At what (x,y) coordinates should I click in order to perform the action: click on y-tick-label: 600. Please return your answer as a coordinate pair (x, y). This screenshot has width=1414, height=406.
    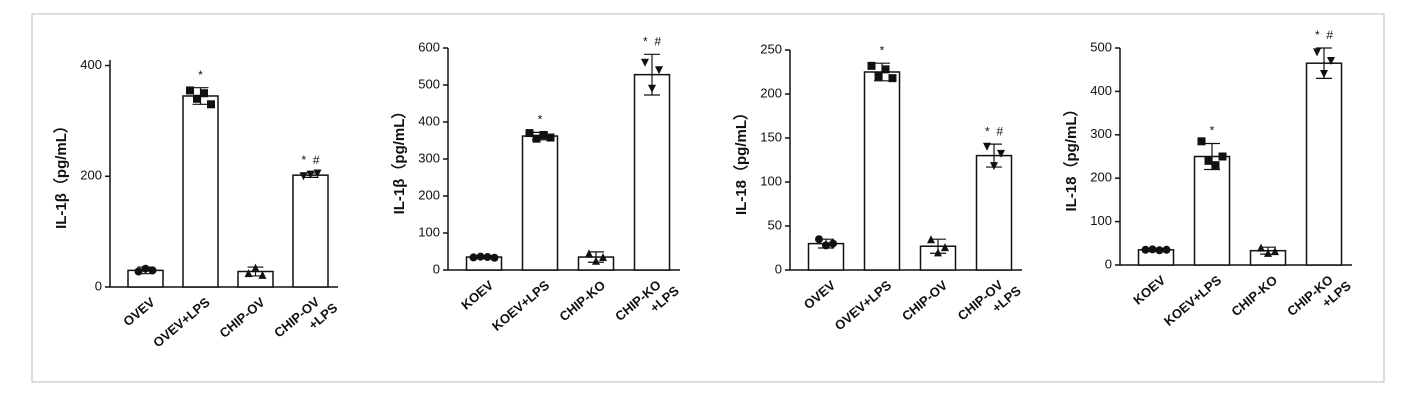
    Looking at the image, I should click on (429, 46).